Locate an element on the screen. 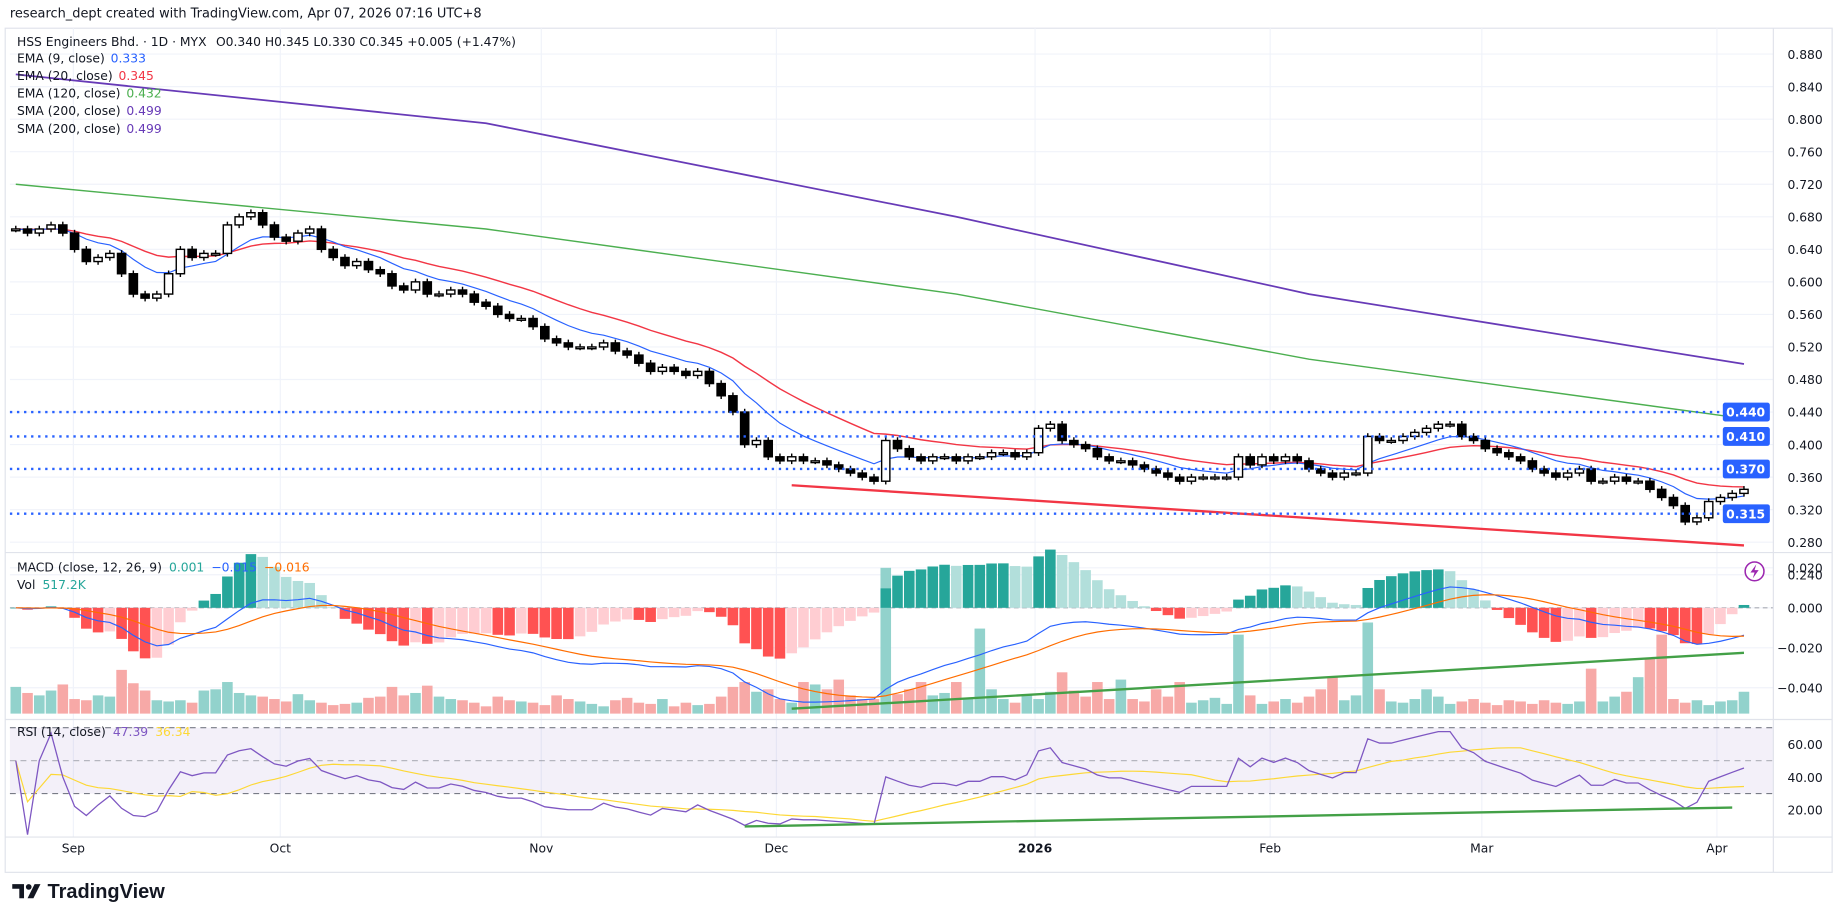  price-tick: 0.840 is located at coordinates (1804, 87).